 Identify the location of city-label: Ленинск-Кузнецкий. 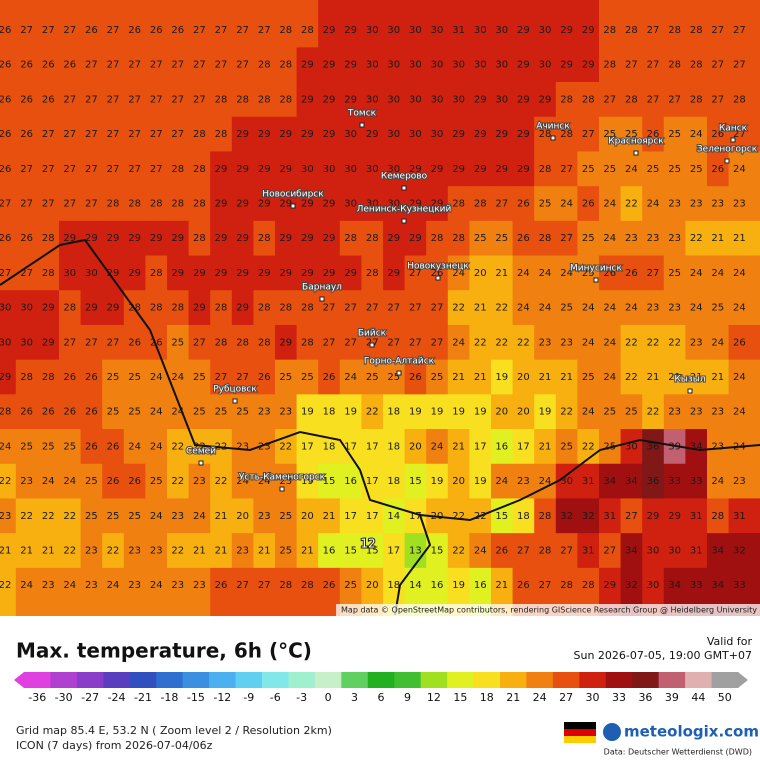
(404, 210).